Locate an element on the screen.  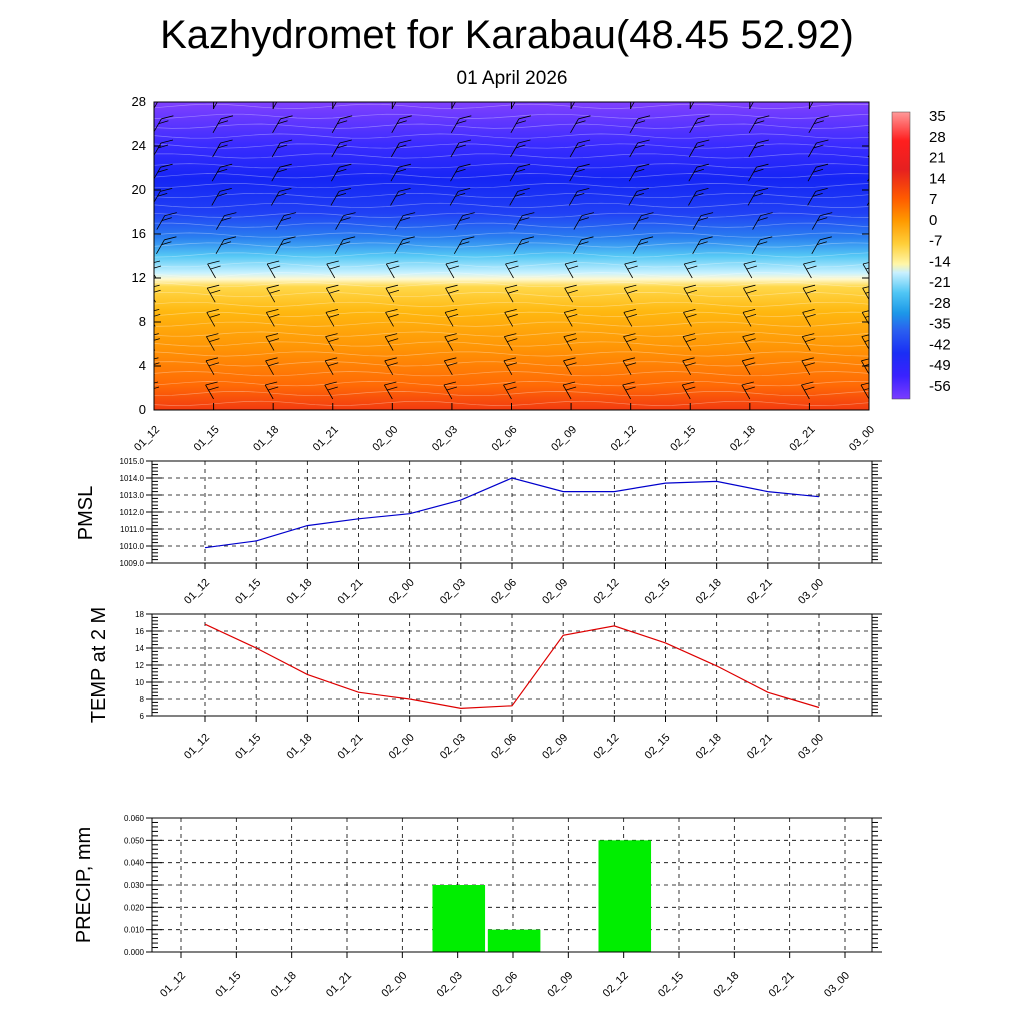
pmsl-ylabel: PMSL is located at coordinates (86, 513).